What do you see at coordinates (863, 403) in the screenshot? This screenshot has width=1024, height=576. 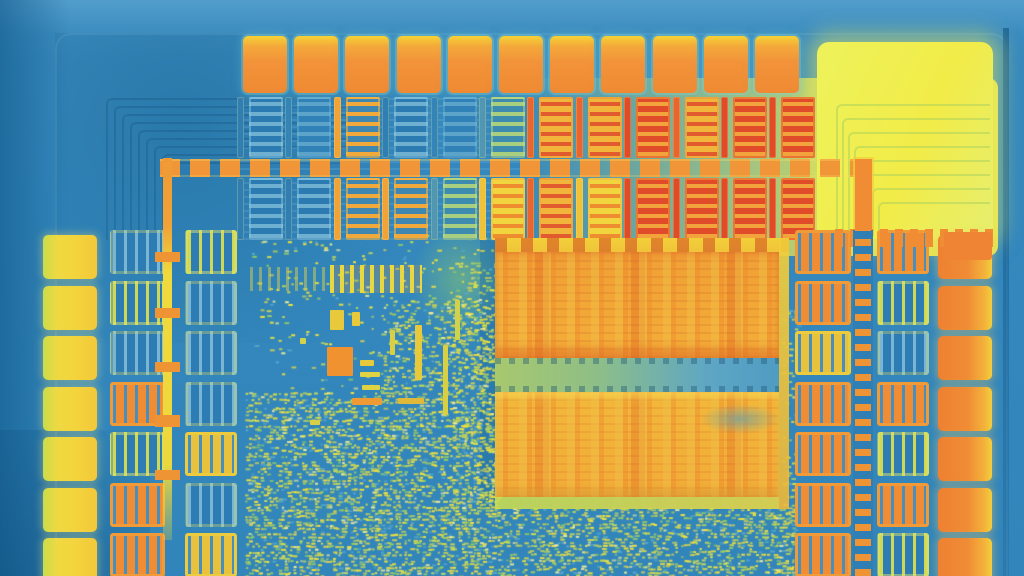 I see `ladder-channel` at bounding box center [863, 403].